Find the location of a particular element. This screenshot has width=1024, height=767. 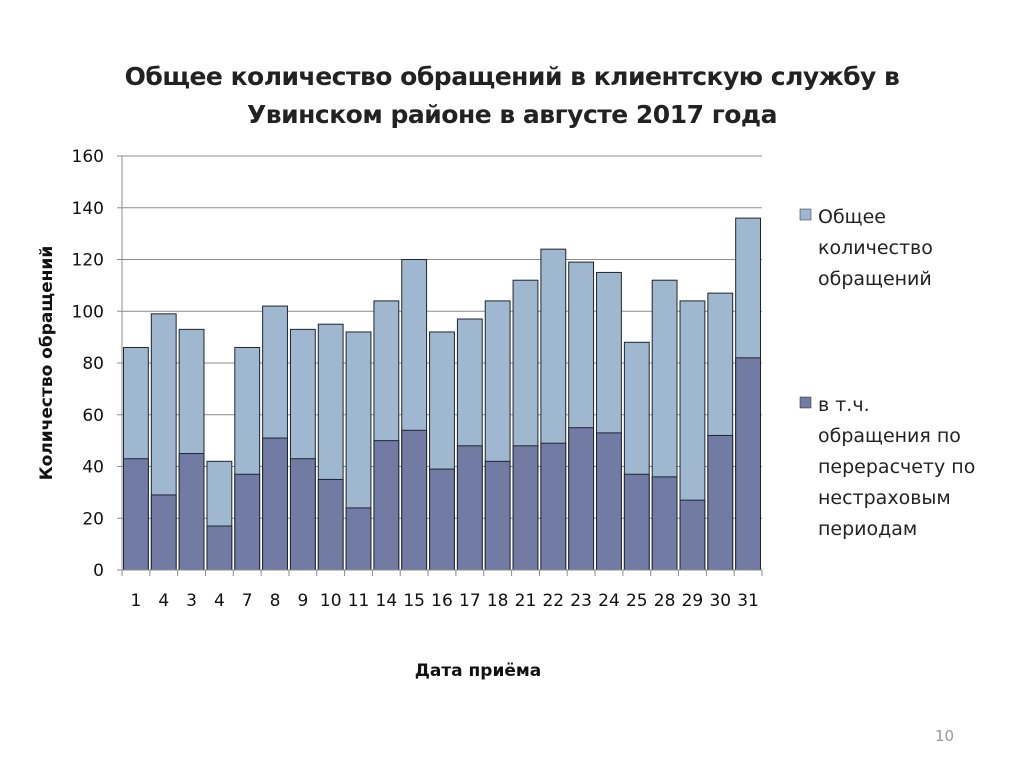

x-axis-label: Дата приёма is located at coordinates (478, 671).